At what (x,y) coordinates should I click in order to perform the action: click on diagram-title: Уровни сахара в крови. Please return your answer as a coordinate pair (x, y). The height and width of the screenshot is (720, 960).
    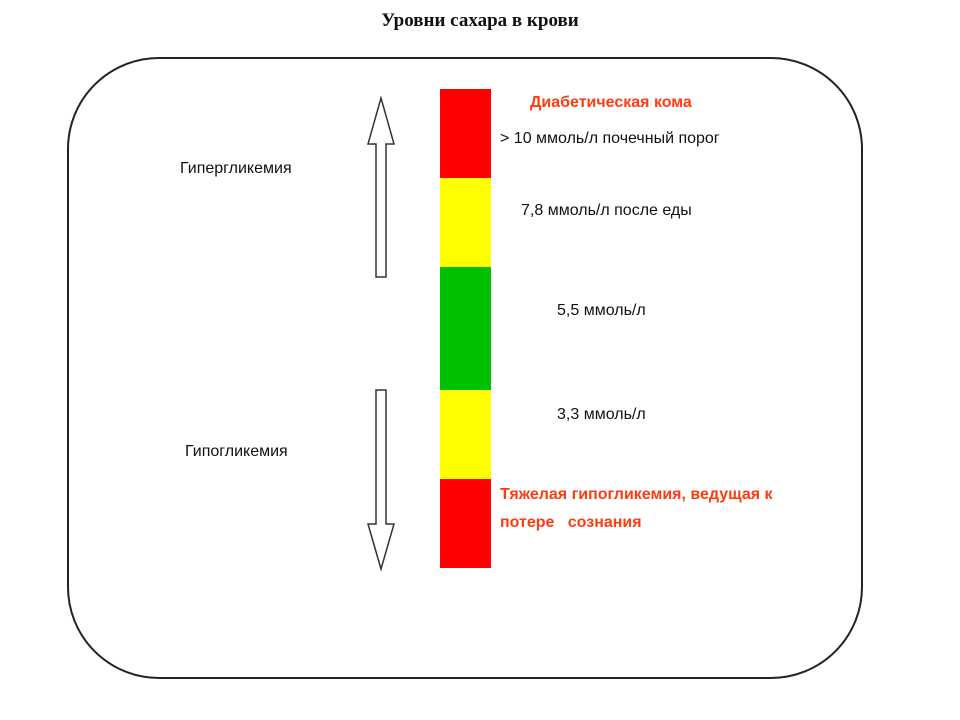
    Looking at the image, I should click on (480, 20).